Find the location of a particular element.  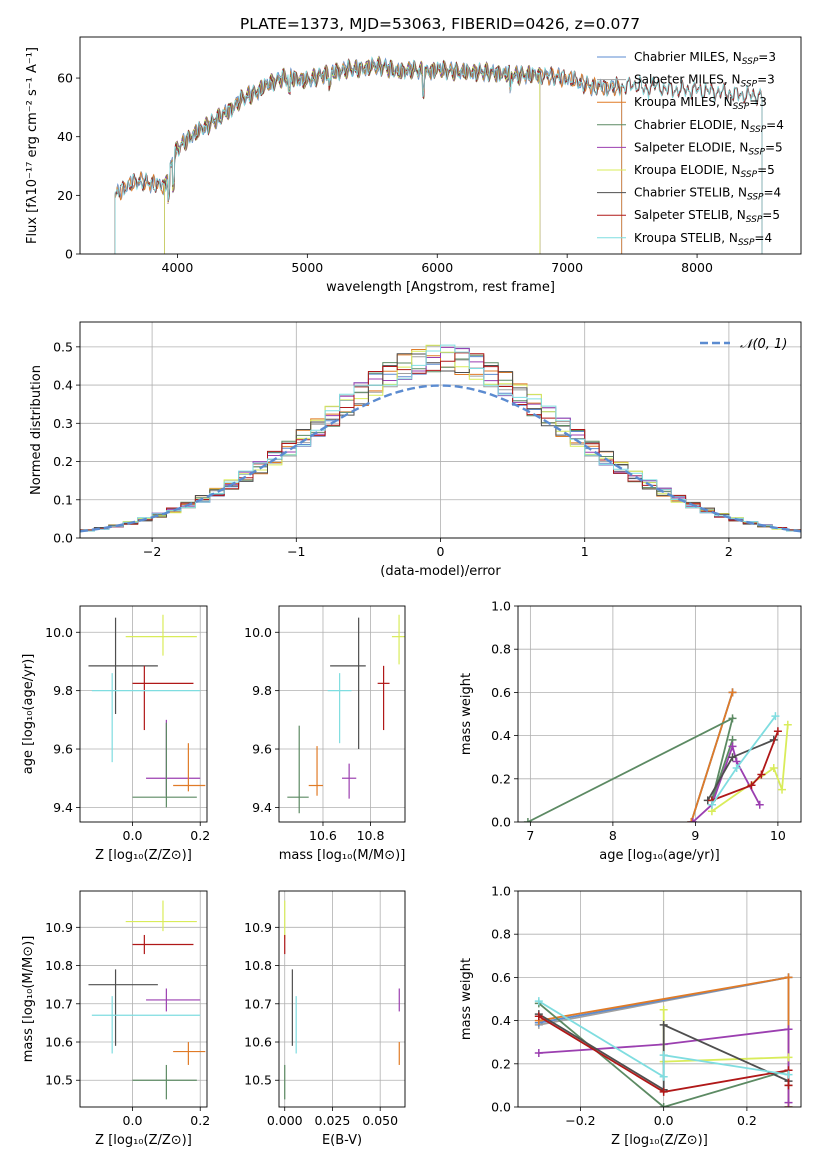

y-axis-label: mass [log₁₀(M/M⊙)] is located at coordinates (28, 999).